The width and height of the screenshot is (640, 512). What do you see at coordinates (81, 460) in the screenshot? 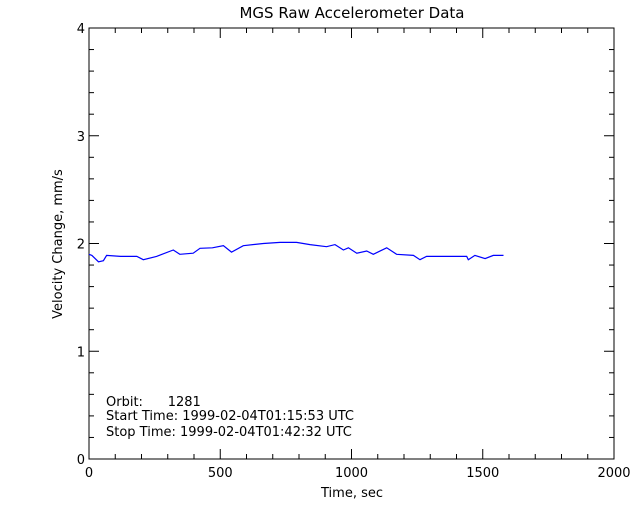
I see `y-tick-label: 0` at bounding box center [81, 460].